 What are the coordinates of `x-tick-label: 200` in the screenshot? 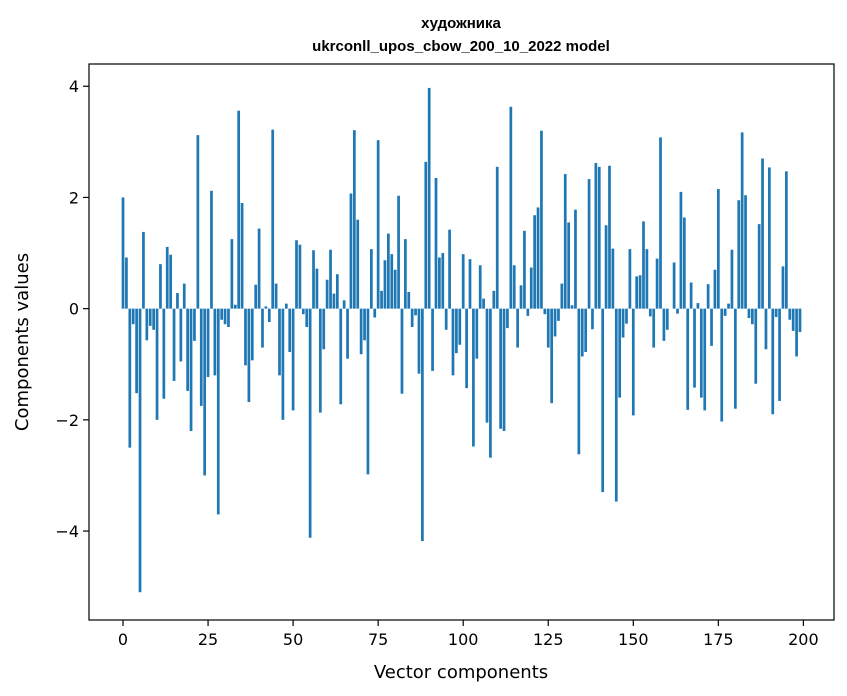 It's located at (803, 639).